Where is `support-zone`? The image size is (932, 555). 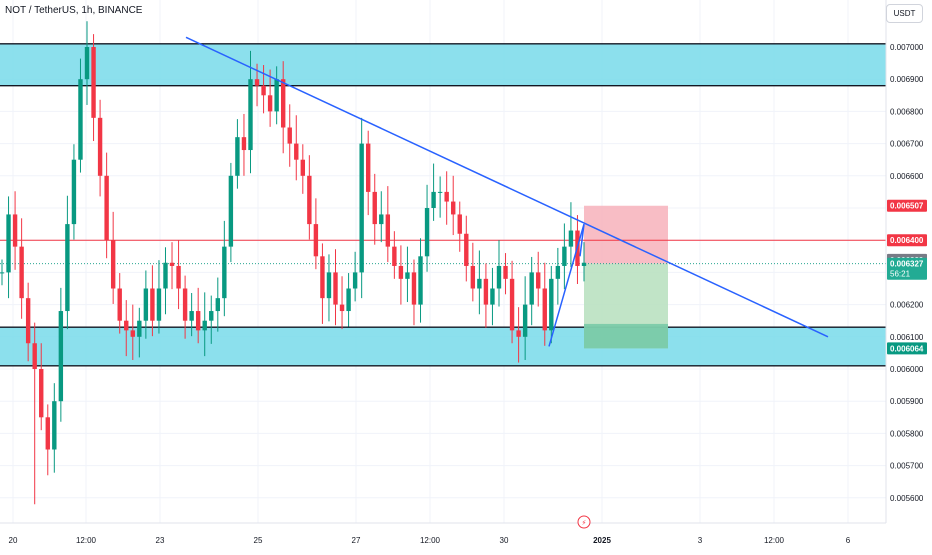
support-zone is located at coordinates (443, 346).